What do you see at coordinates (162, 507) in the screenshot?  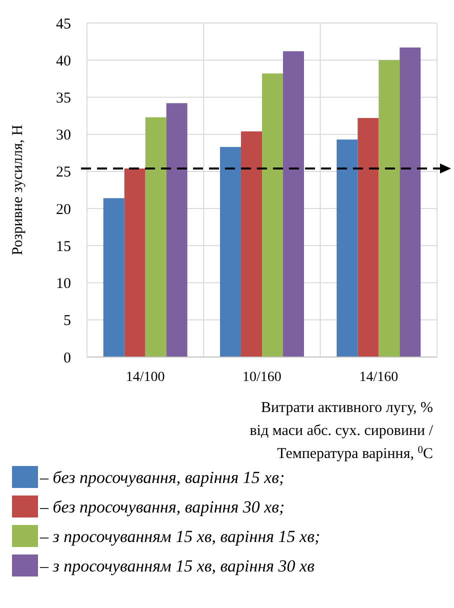 I see `legend-label: – без просочування, варіння 30 хв;` at bounding box center [162, 507].